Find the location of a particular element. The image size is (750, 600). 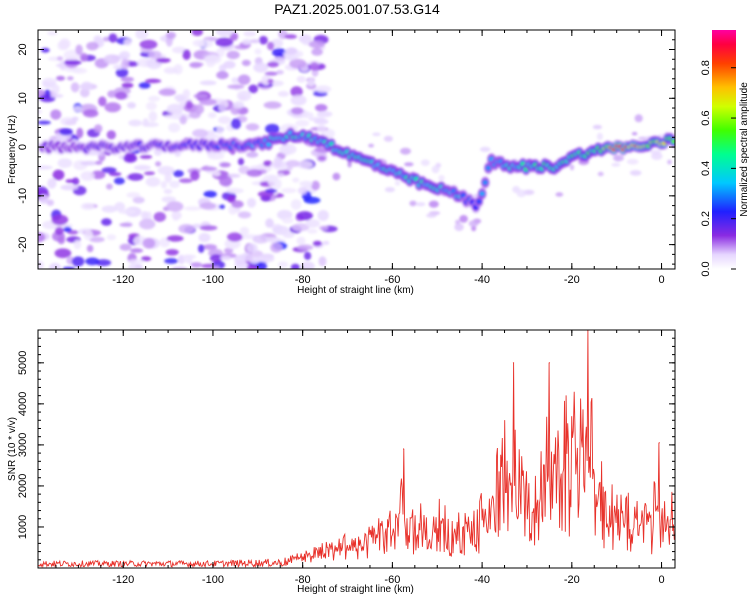

x-tick-label: -20 is located at coordinates (572, 580).